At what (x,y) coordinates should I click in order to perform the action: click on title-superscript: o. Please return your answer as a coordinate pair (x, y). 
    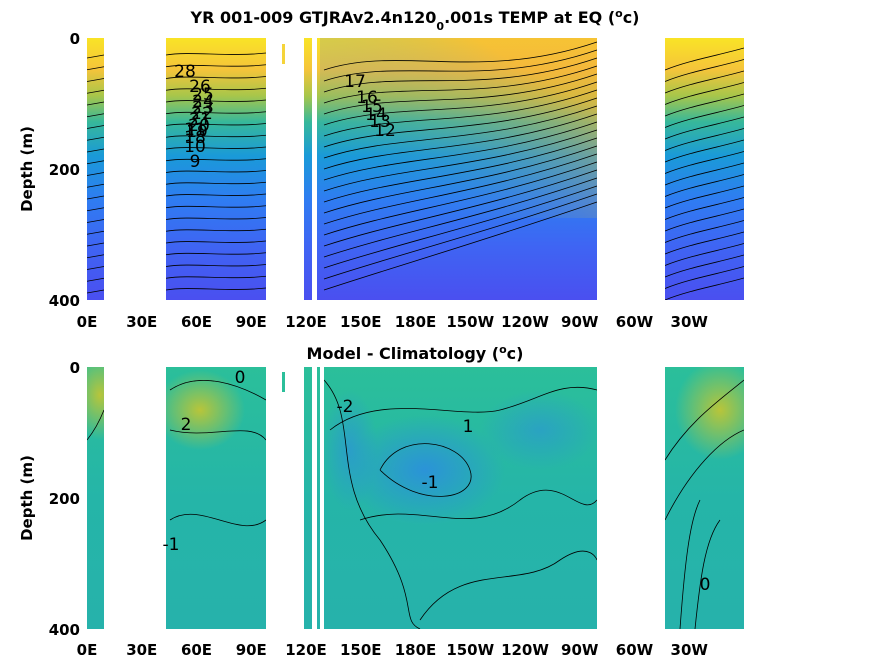
    Looking at the image, I should click on (503, 349).